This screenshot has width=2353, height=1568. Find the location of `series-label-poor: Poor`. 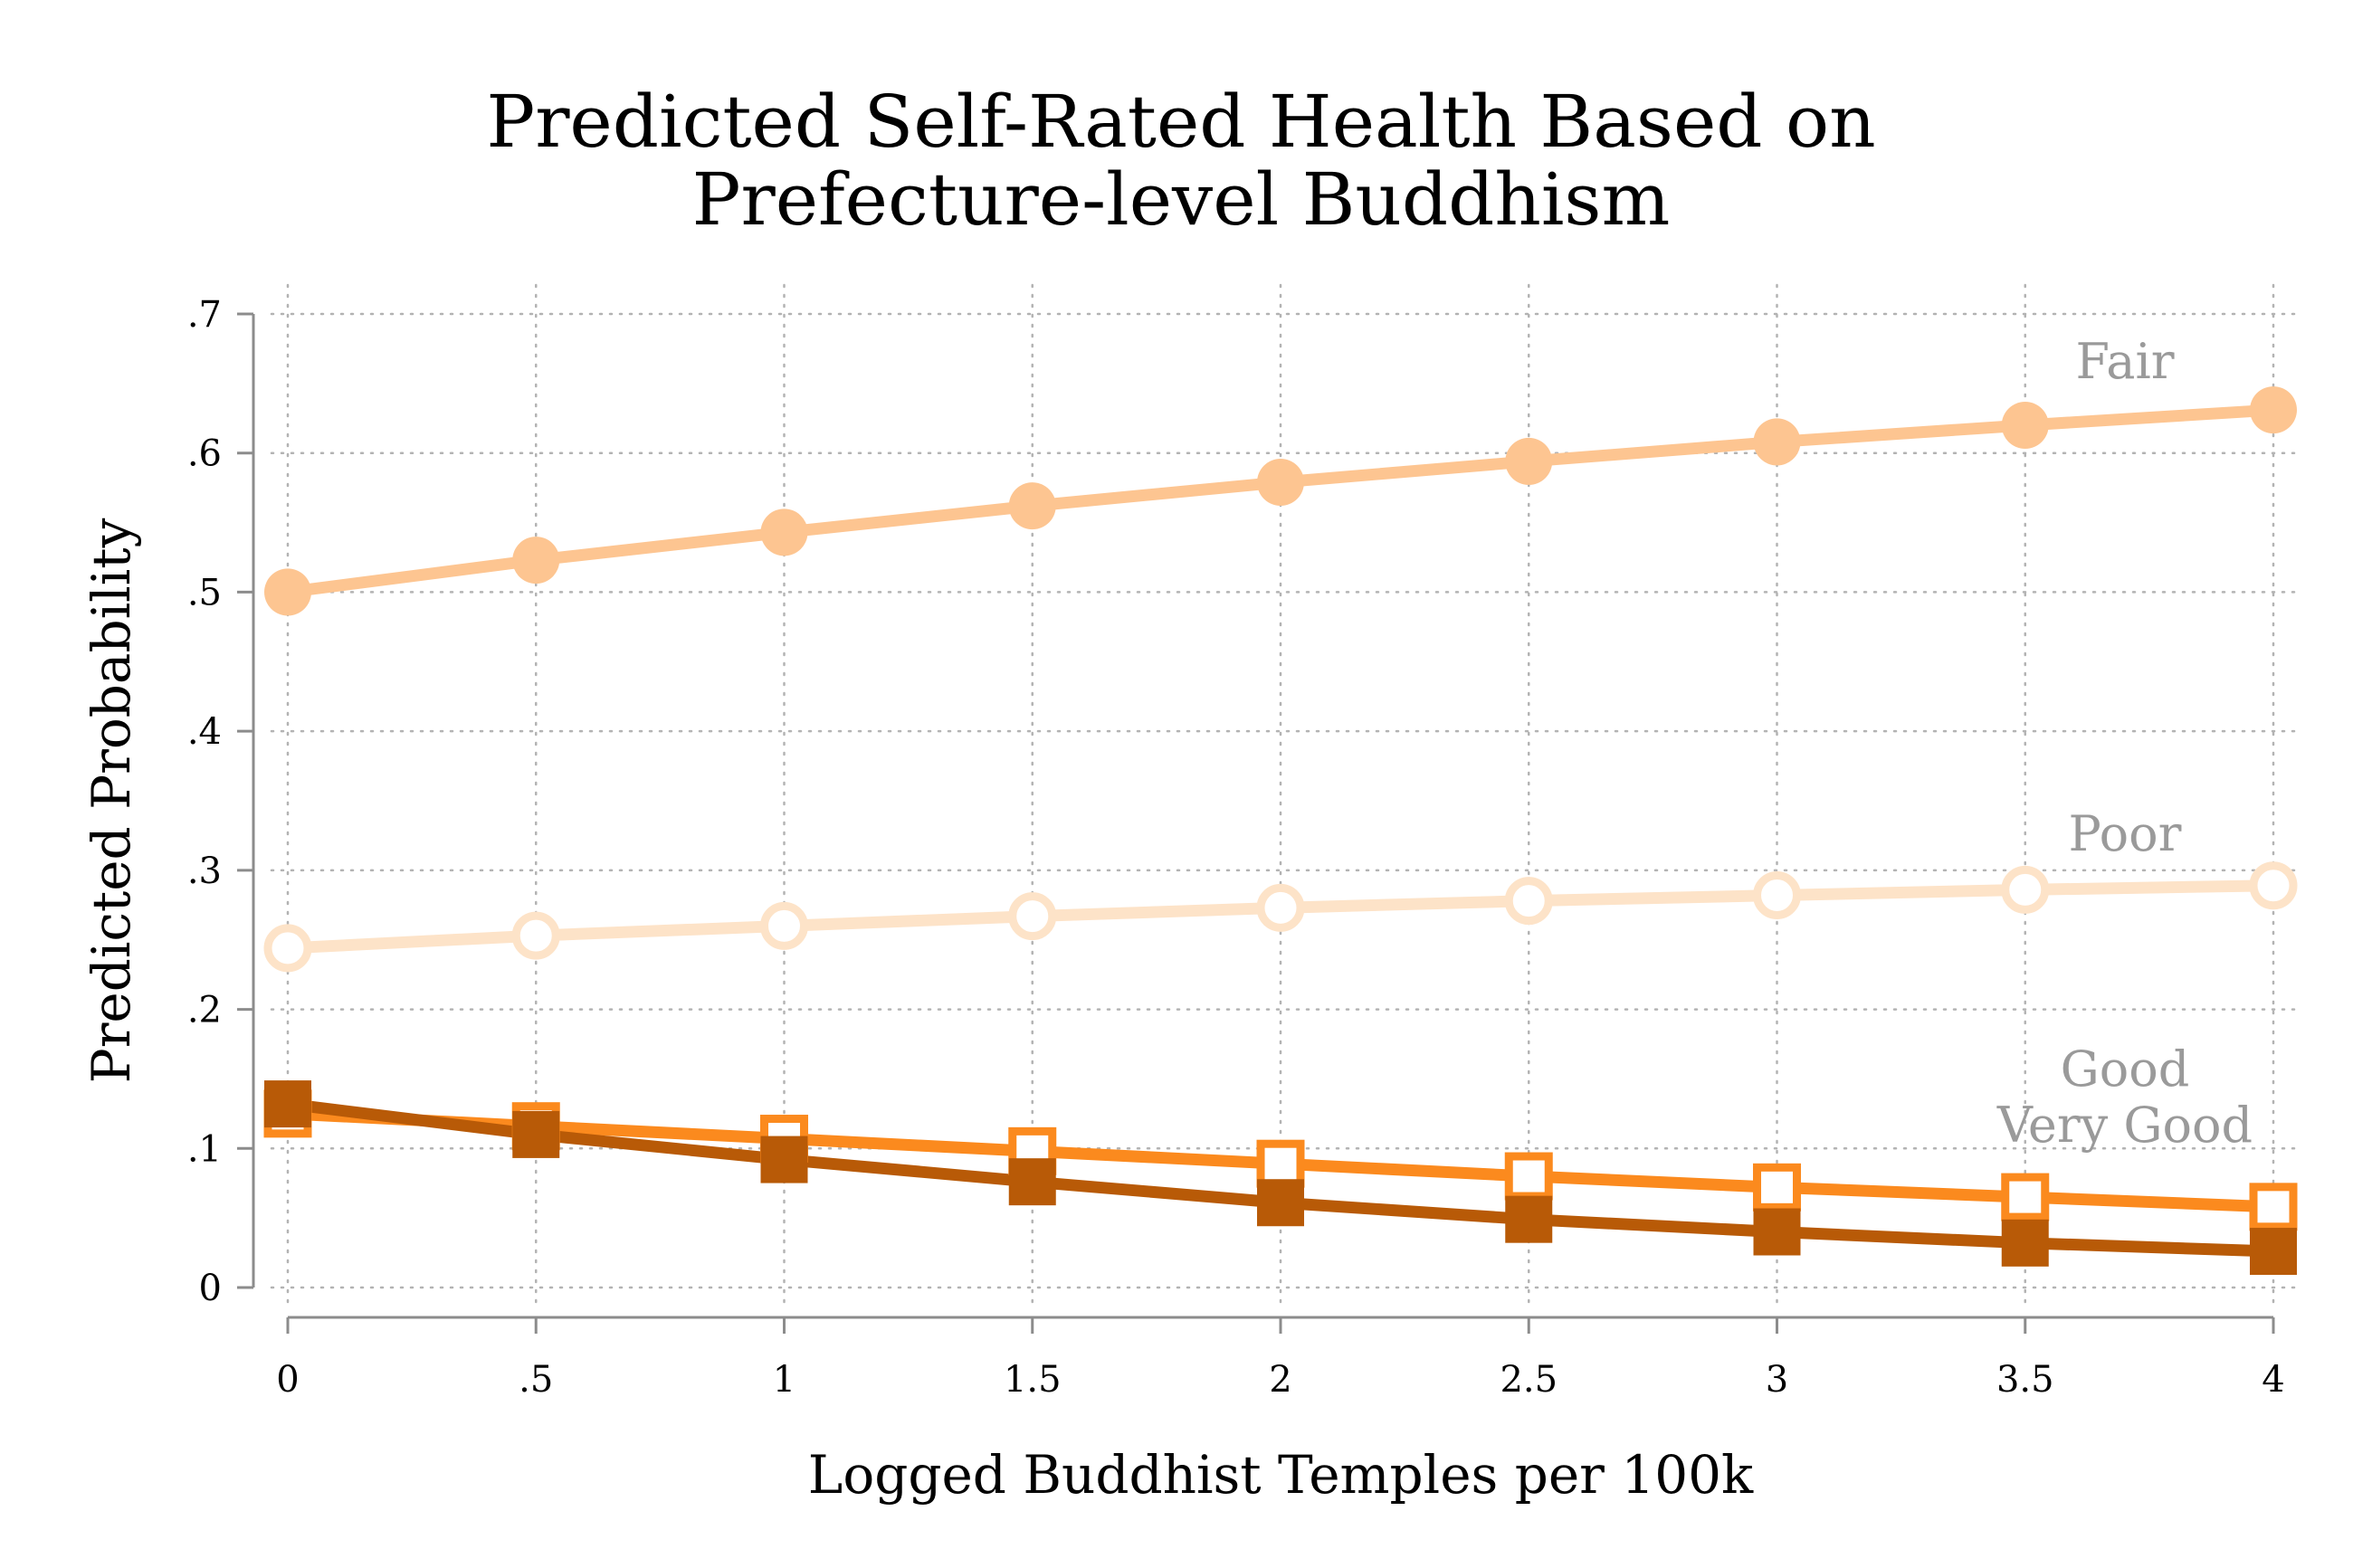

series-label-poor: Poor is located at coordinates (2126, 834).